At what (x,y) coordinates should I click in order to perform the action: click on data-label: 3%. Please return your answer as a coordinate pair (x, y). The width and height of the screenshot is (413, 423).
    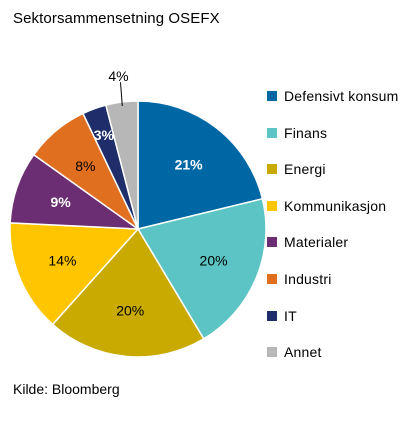
    Looking at the image, I should click on (104, 135).